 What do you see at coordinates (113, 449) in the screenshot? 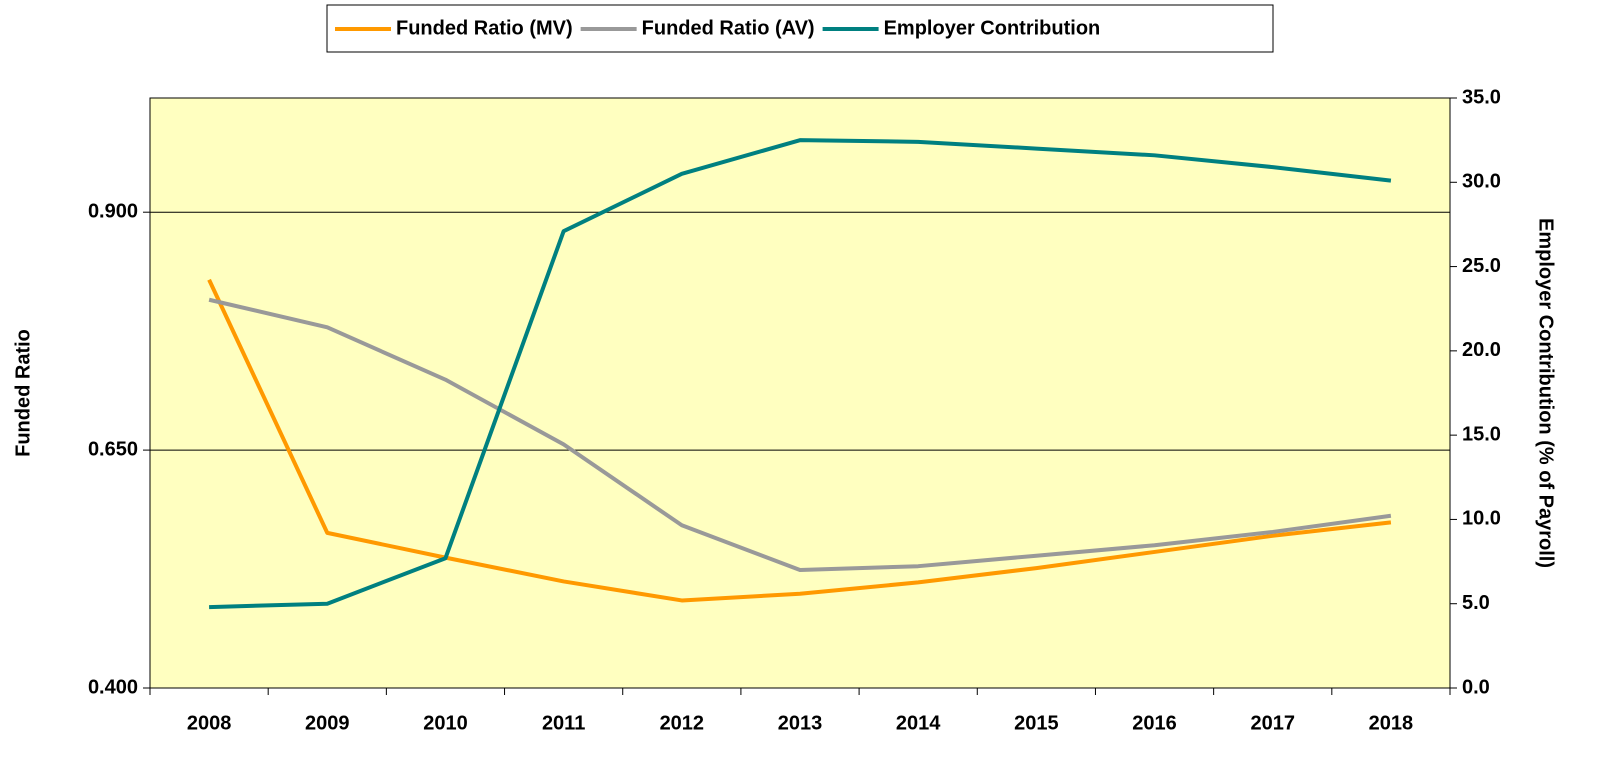
I see `y-tick-label: 0.650` at bounding box center [113, 449].